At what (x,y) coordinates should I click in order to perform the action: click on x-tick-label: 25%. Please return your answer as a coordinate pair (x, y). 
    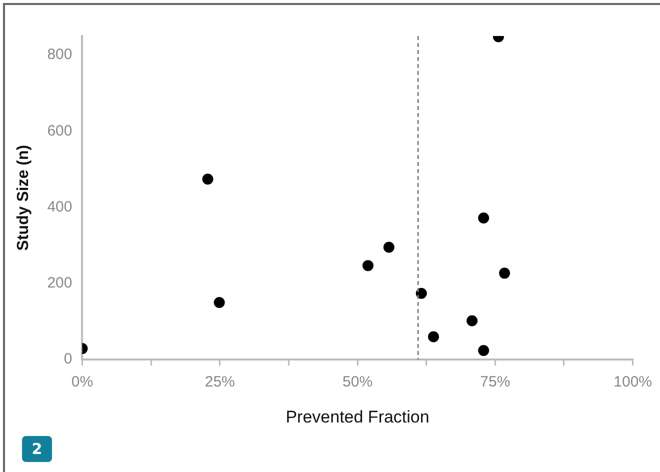
    Looking at the image, I should click on (219, 382).